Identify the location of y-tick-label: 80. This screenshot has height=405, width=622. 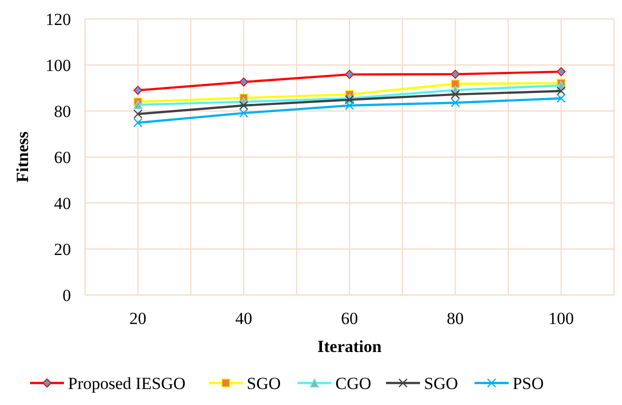
(62, 111).